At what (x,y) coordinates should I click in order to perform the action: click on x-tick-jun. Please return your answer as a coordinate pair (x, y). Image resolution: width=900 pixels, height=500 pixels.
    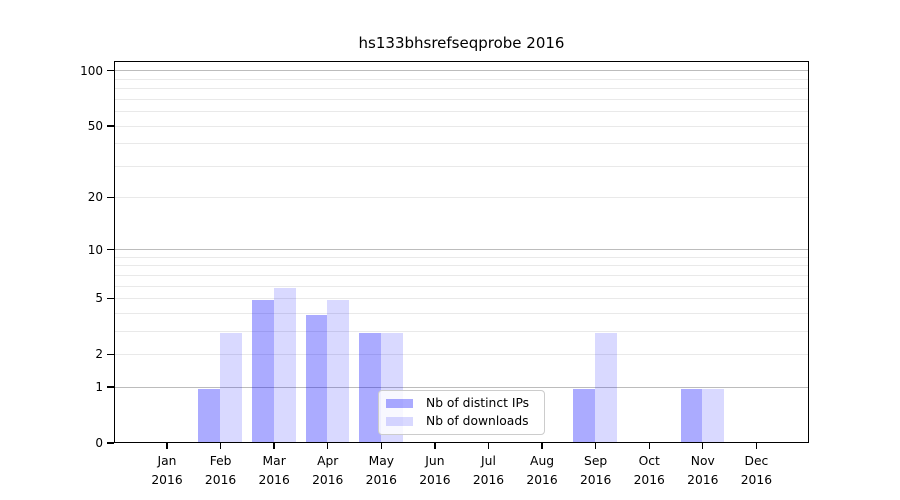
    Looking at the image, I should click on (435, 446).